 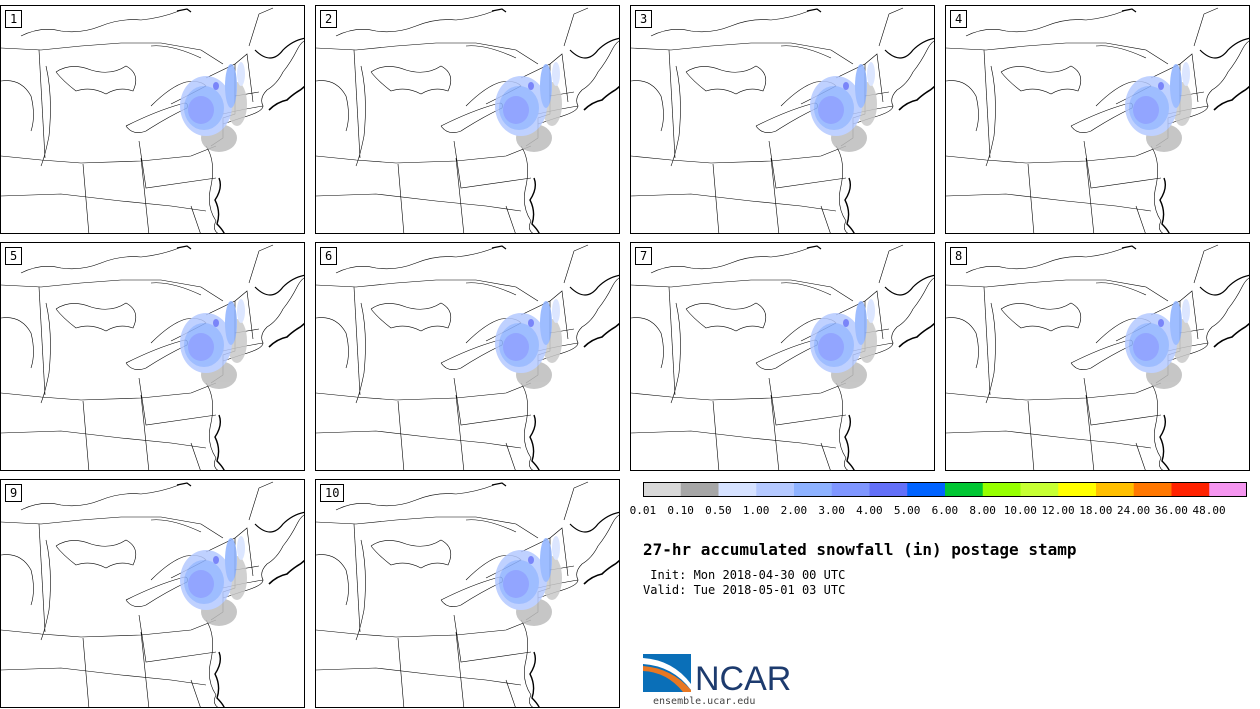 I want to click on postage-stamp-panel: 7, so click(x=782, y=356).